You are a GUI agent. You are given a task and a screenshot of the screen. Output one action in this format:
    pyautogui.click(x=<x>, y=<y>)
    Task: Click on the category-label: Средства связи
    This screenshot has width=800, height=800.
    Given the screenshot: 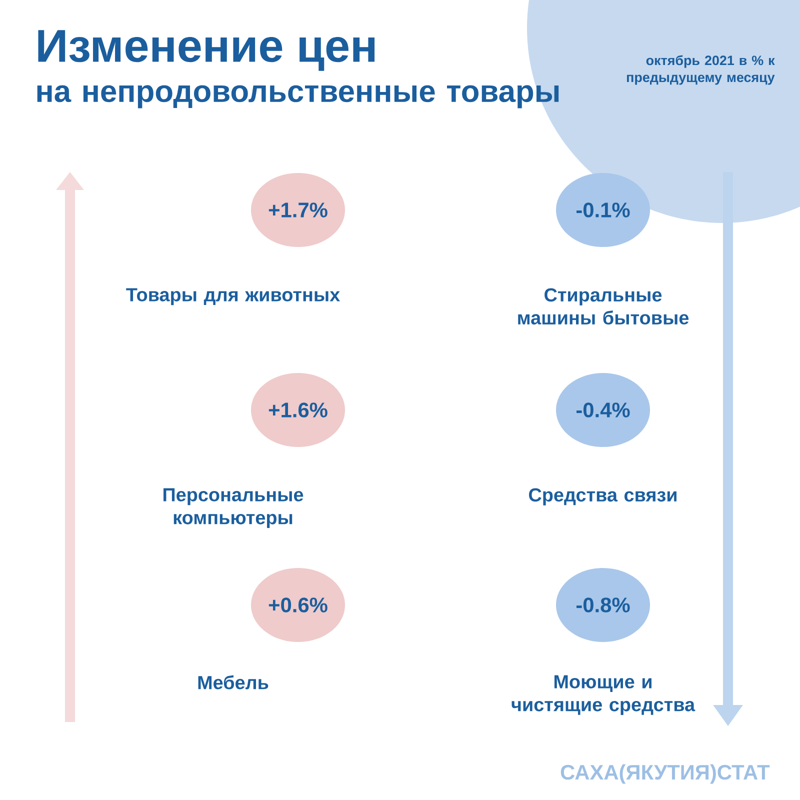 What is the action you would take?
    pyautogui.click(x=602, y=497)
    